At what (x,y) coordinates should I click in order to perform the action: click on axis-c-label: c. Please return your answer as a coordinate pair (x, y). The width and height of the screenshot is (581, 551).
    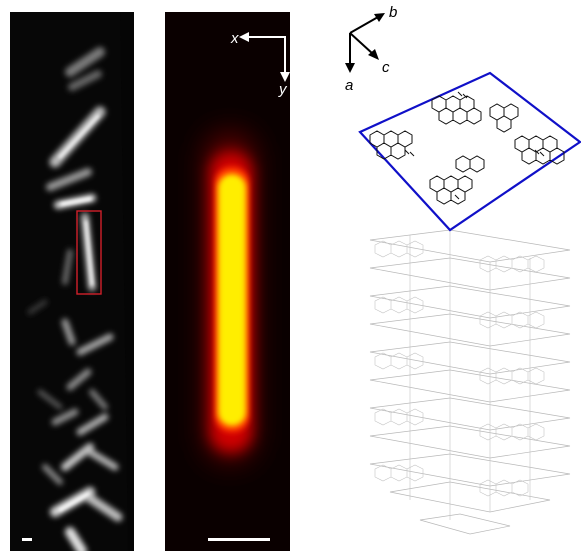
    Looking at the image, I should click on (386, 67).